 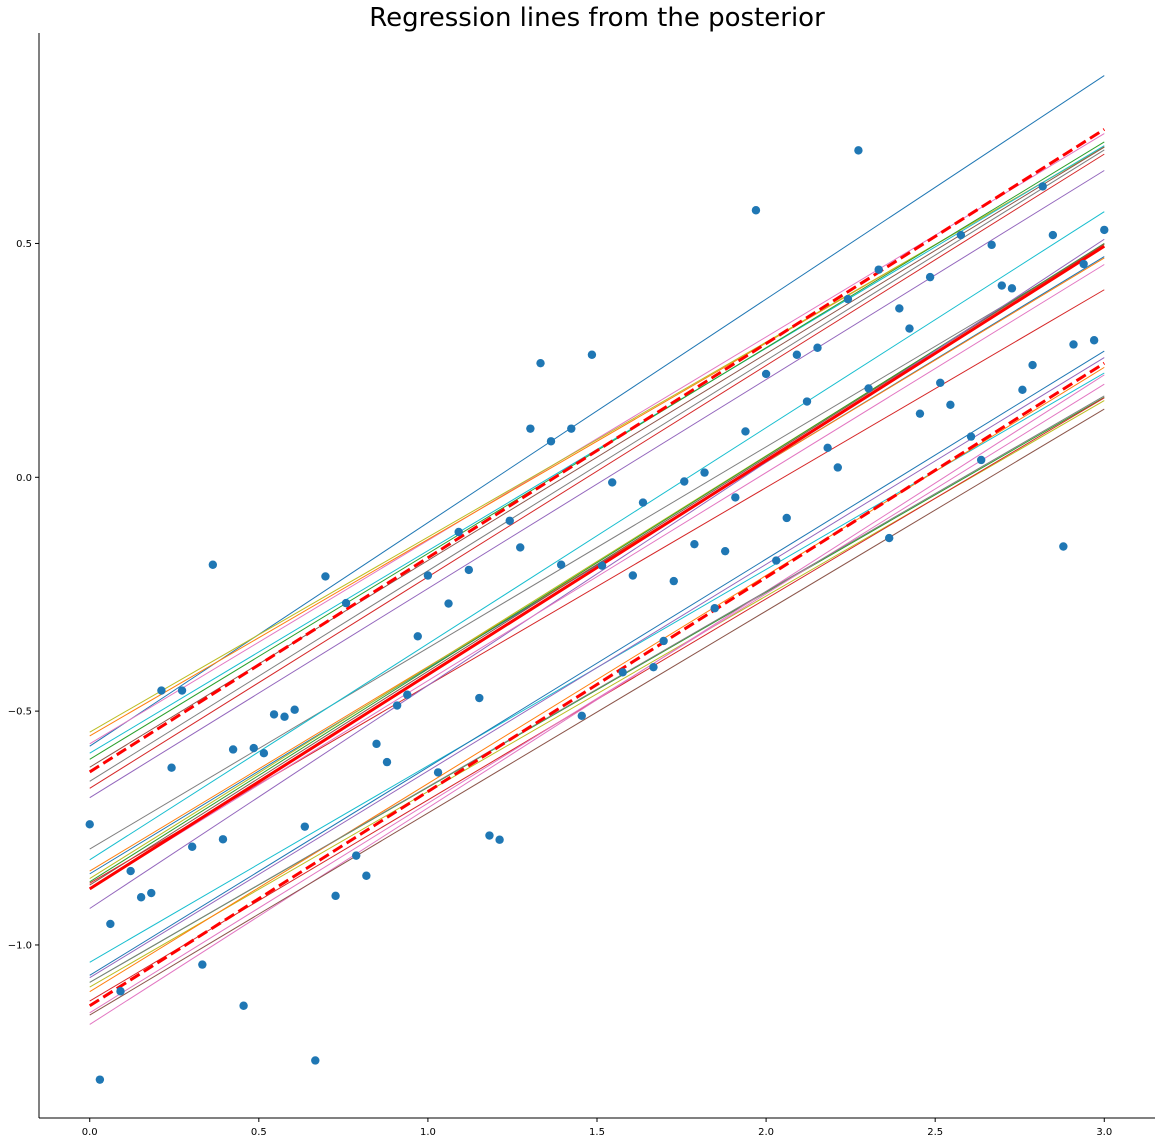 I want to click on x-tick-label-5: 2.5, so click(x=935, y=1132).